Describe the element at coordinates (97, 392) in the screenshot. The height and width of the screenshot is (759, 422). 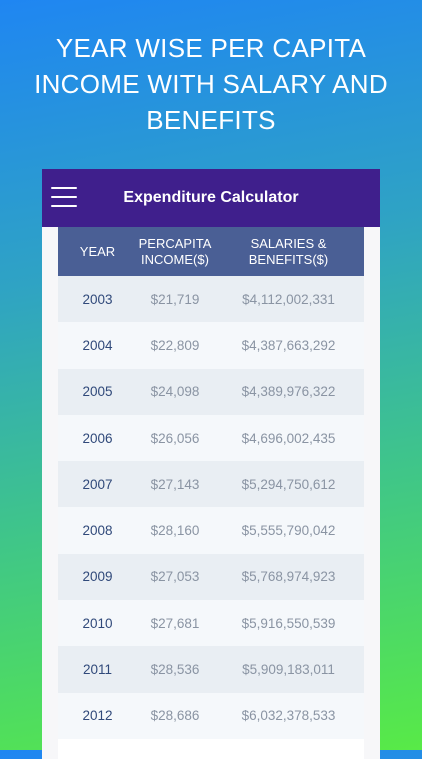
I see `cell-year: 2005` at that location.